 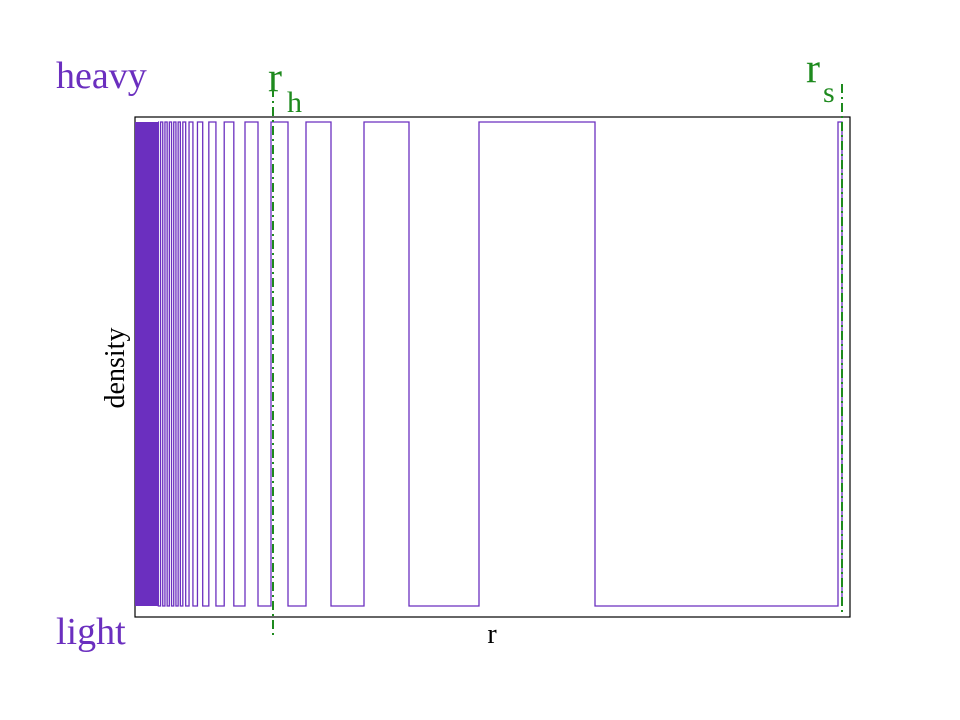 I want to click on r-s-main: r, so click(x=813, y=69).